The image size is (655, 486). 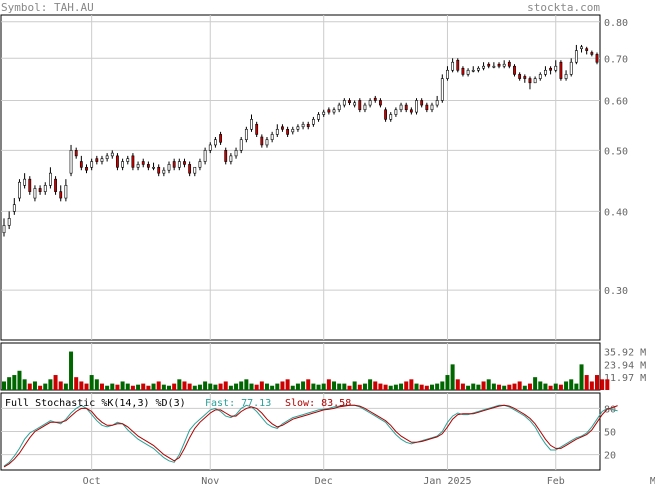 I want to click on x-tick-label: Oct, so click(x=92, y=481).